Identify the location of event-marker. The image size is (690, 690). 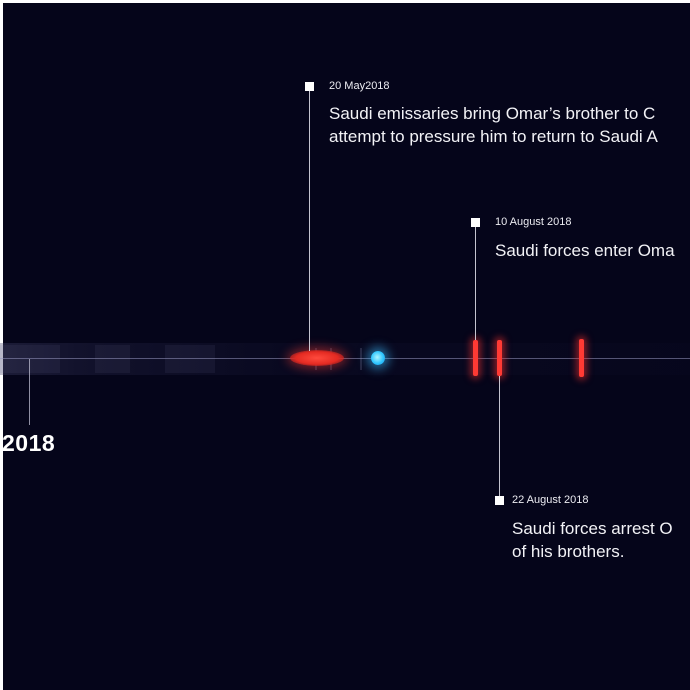
(581, 358).